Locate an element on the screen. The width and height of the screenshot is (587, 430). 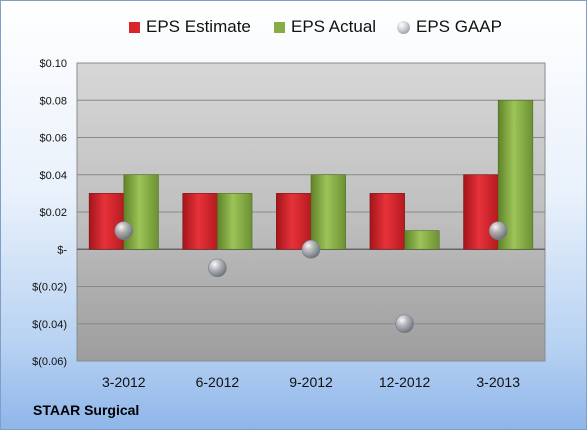
company-name: STAAR Surgical is located at coordinates (86, 410).